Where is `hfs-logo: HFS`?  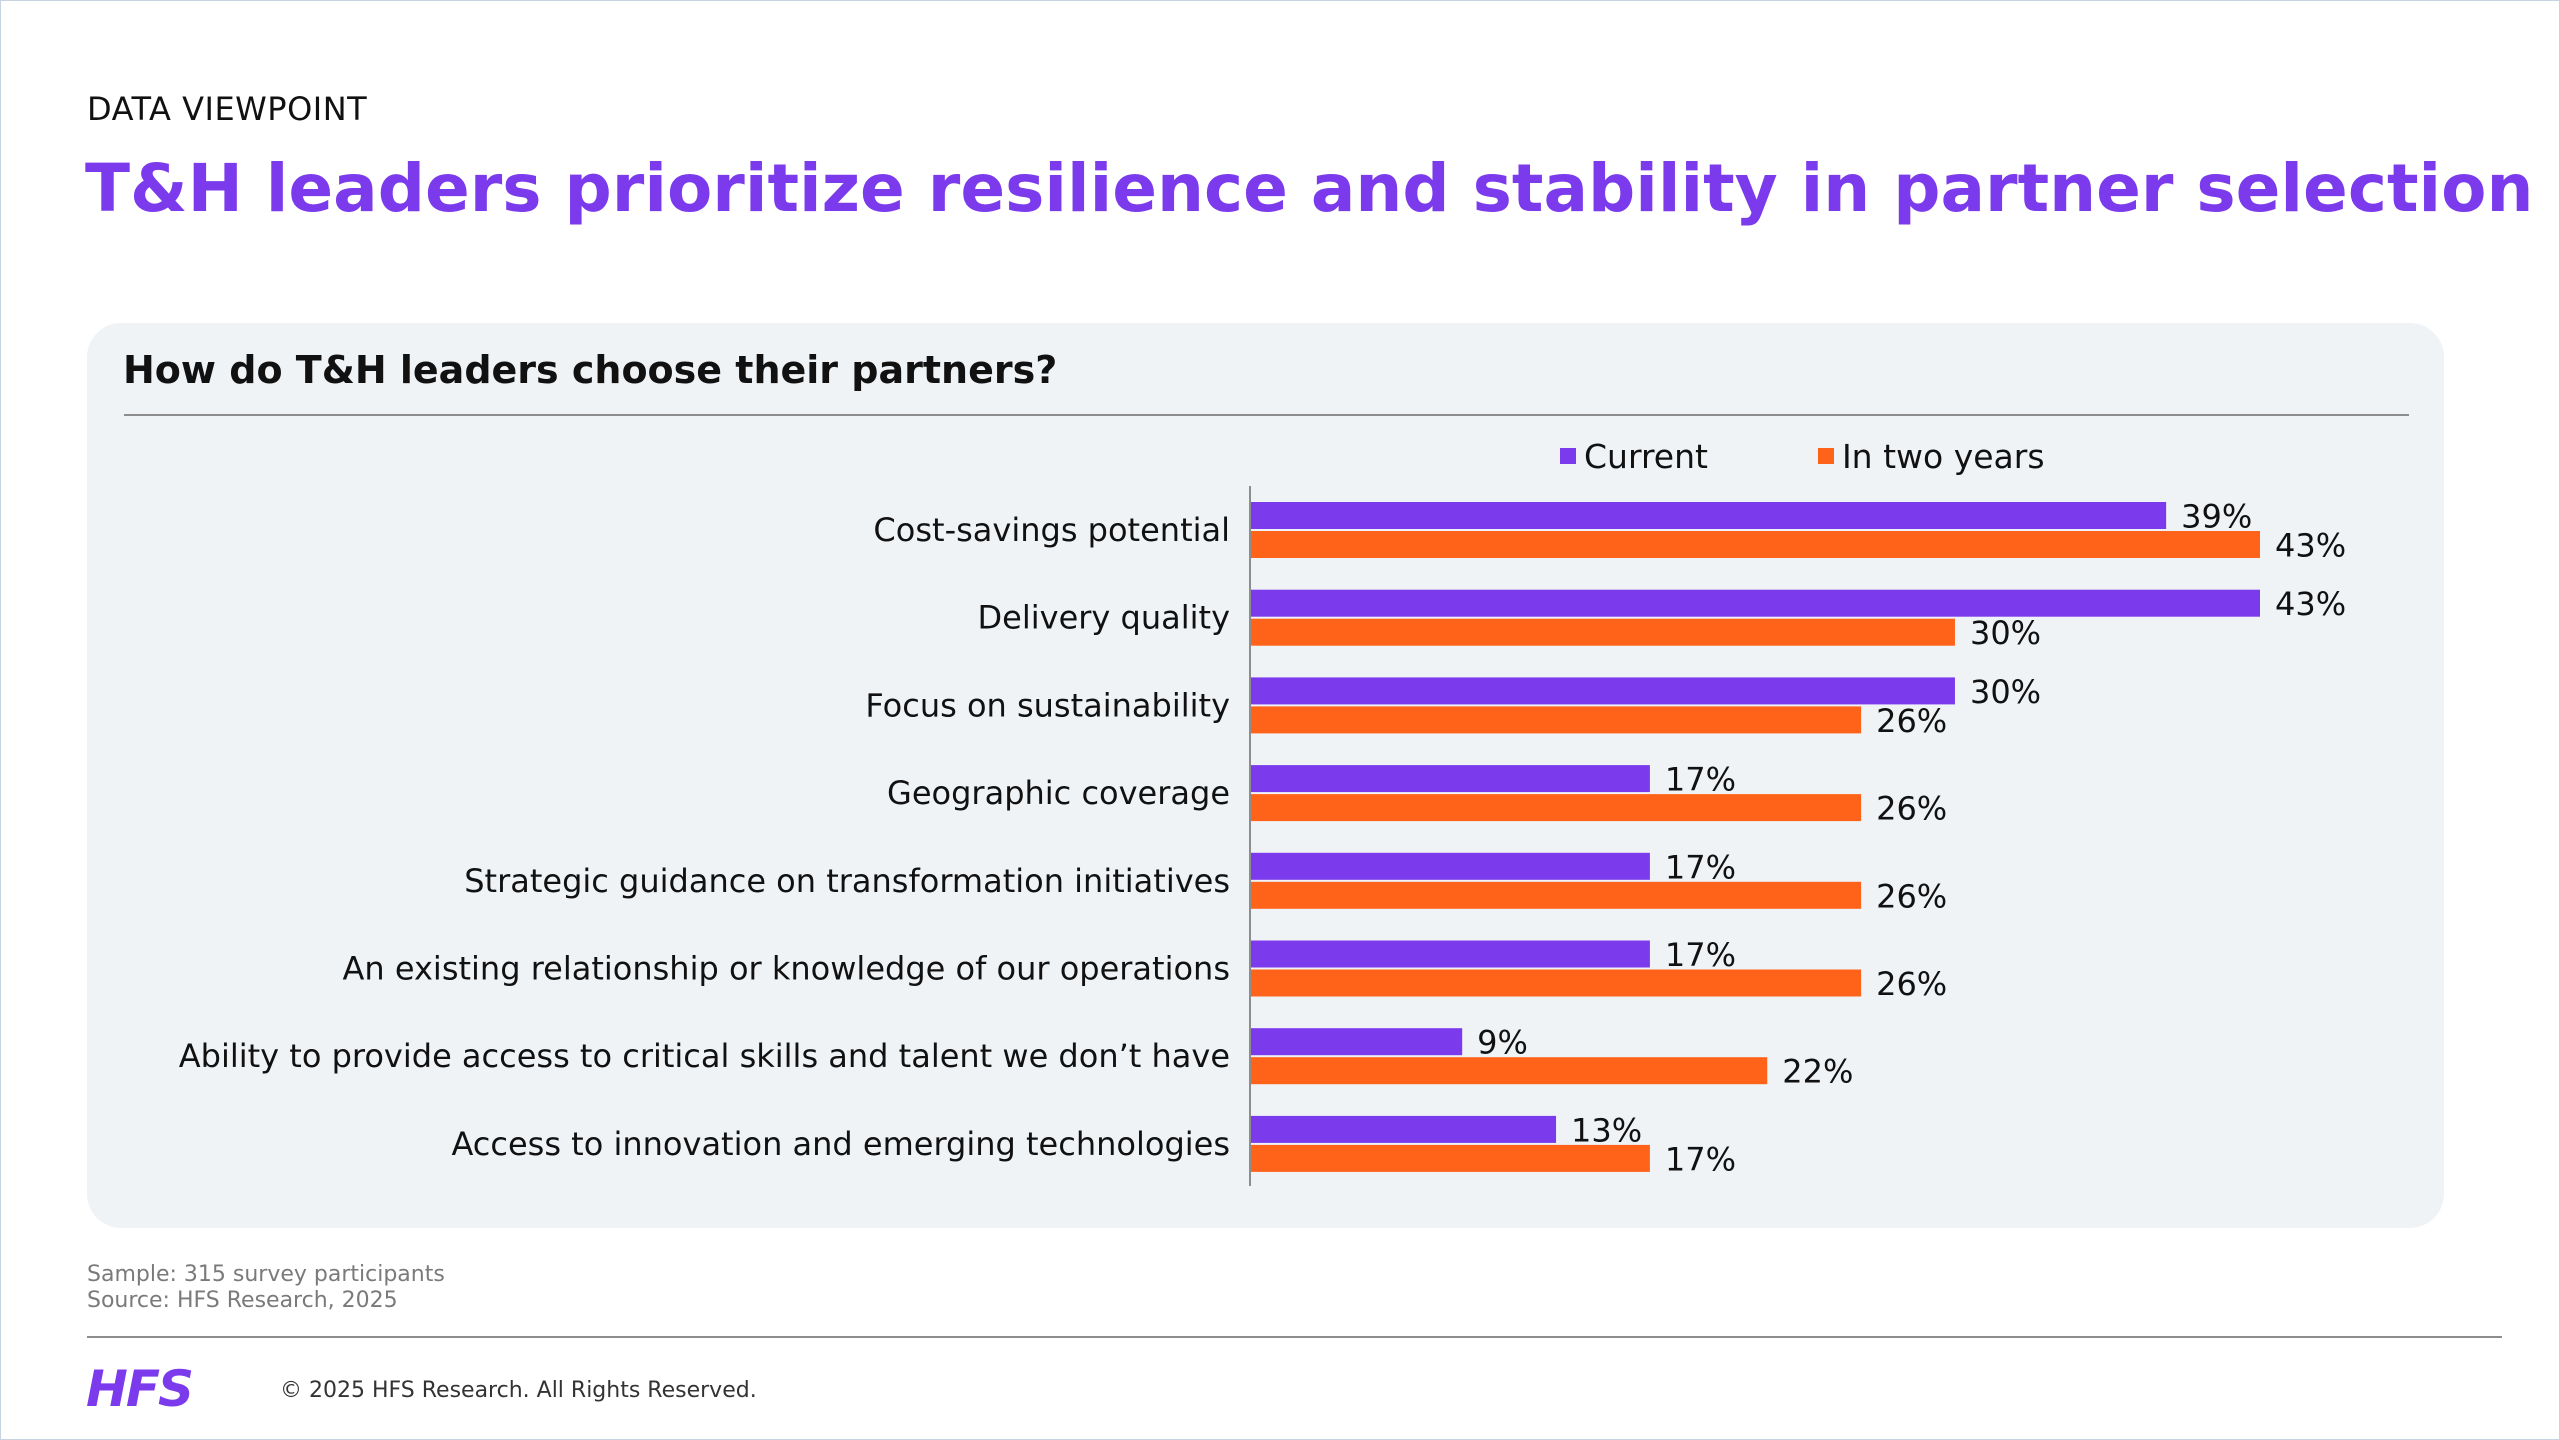 hfs-logo: HFS is located at coordinates (140, 1389).